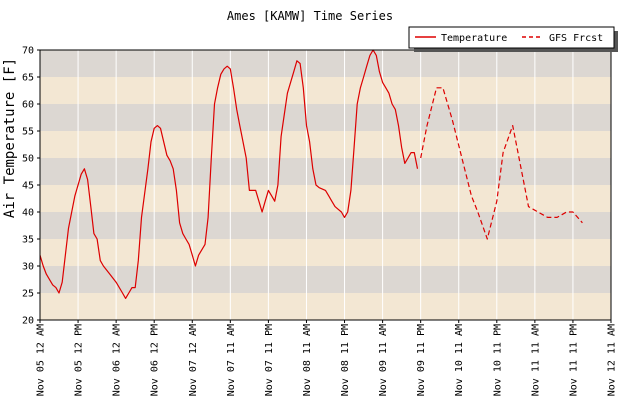 The width and height of the screenshot is (620, 405). What do you see at coordinates (307, 360) in the screenshot?
I see `x-tick-label: Nov 08 11 AM` at bounding box center [307, 360].